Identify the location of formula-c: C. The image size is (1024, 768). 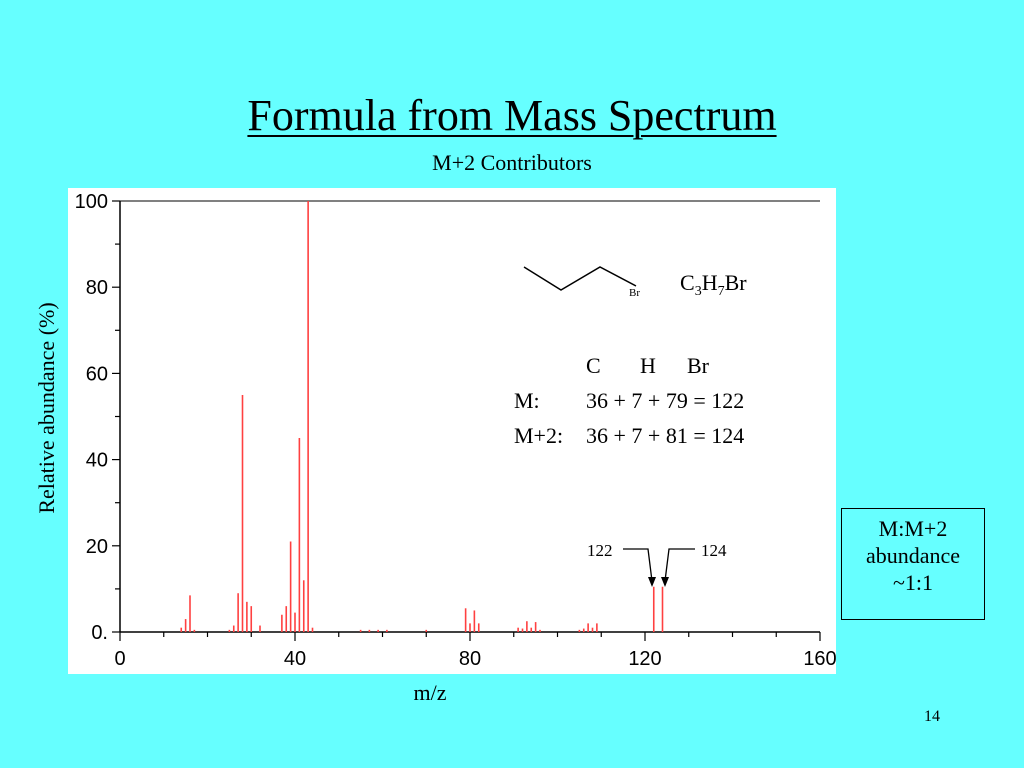
(687, 282).